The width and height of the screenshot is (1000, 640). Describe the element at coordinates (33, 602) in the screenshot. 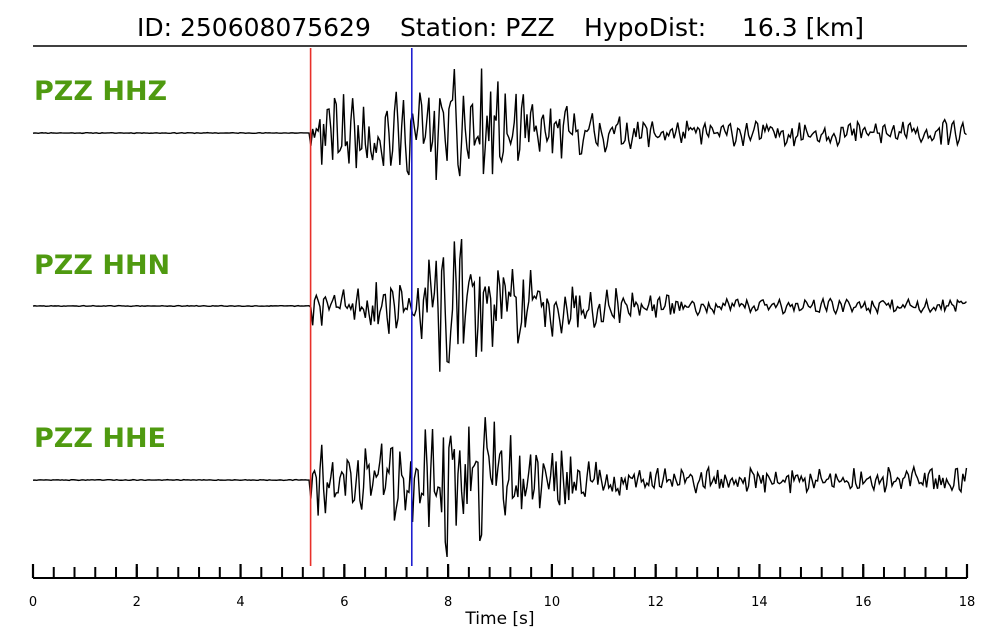

I see `x-tick-label: 0` at that location.